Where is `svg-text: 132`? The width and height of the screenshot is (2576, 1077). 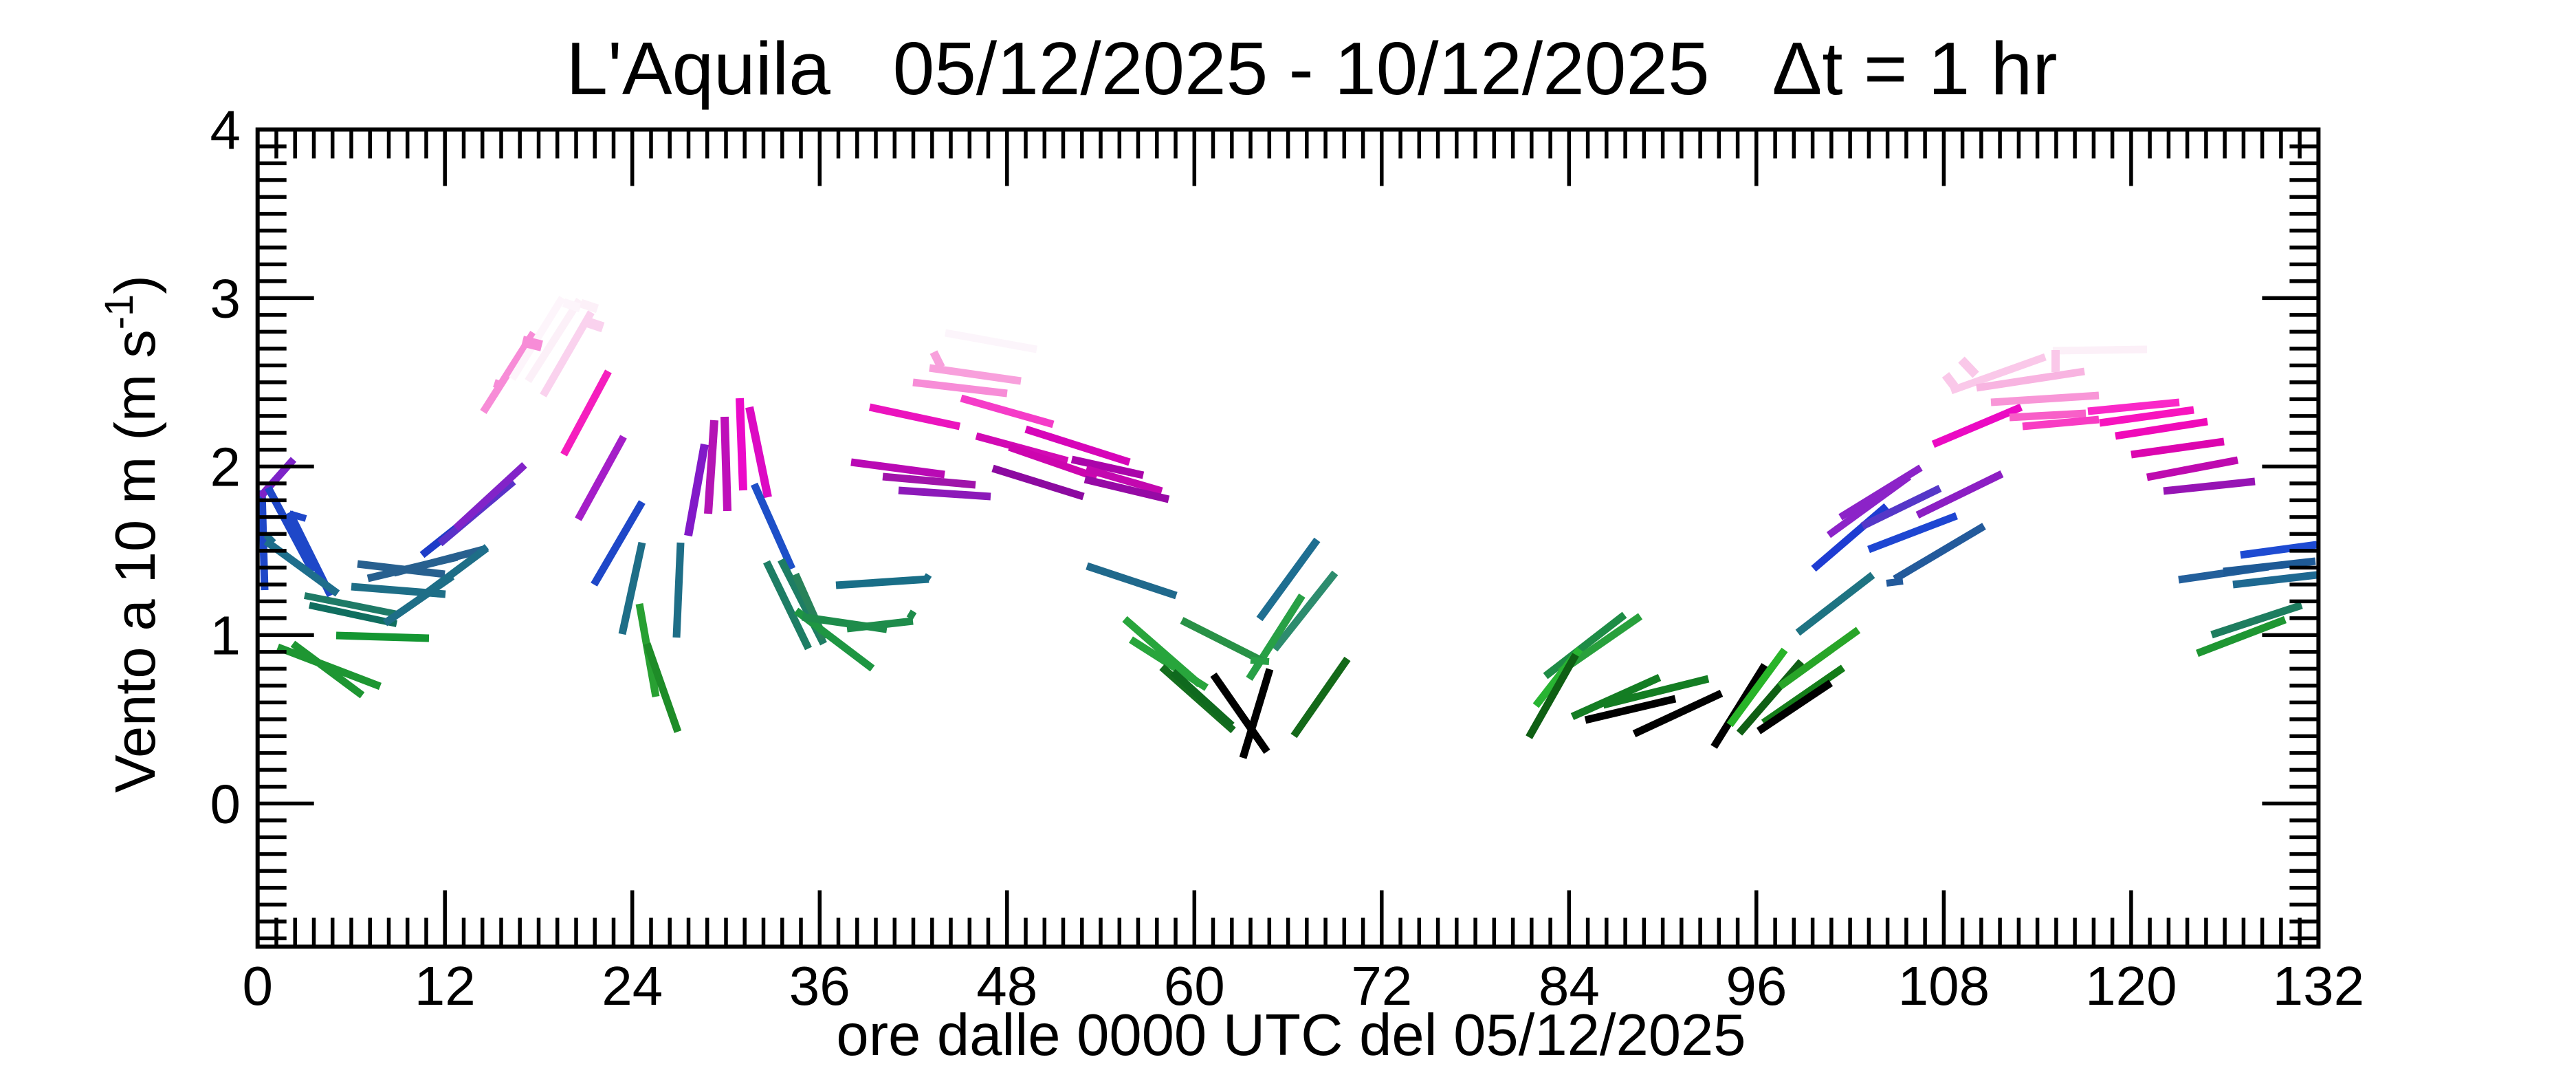 svg-text: 132 is located at coordinates (2318, 986).